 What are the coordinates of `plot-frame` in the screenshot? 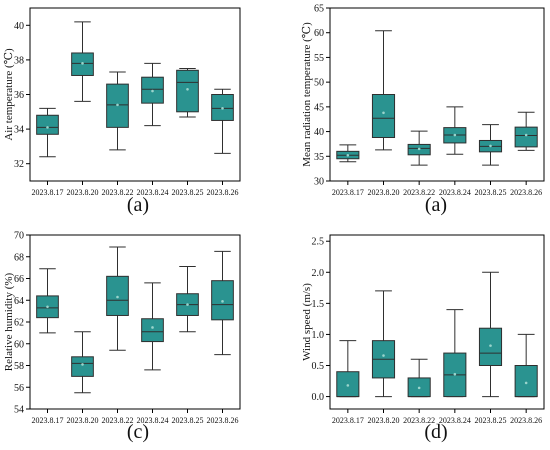 It's located at (135, 94).